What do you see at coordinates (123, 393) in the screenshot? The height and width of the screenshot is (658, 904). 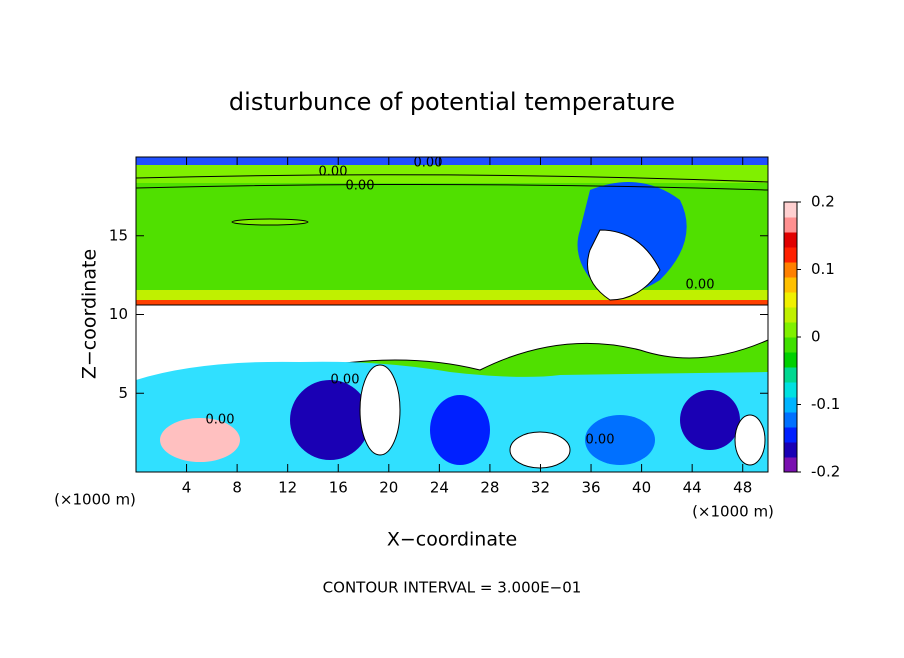 I see `y-tick-label: 5` at bounding box center [123, 393].